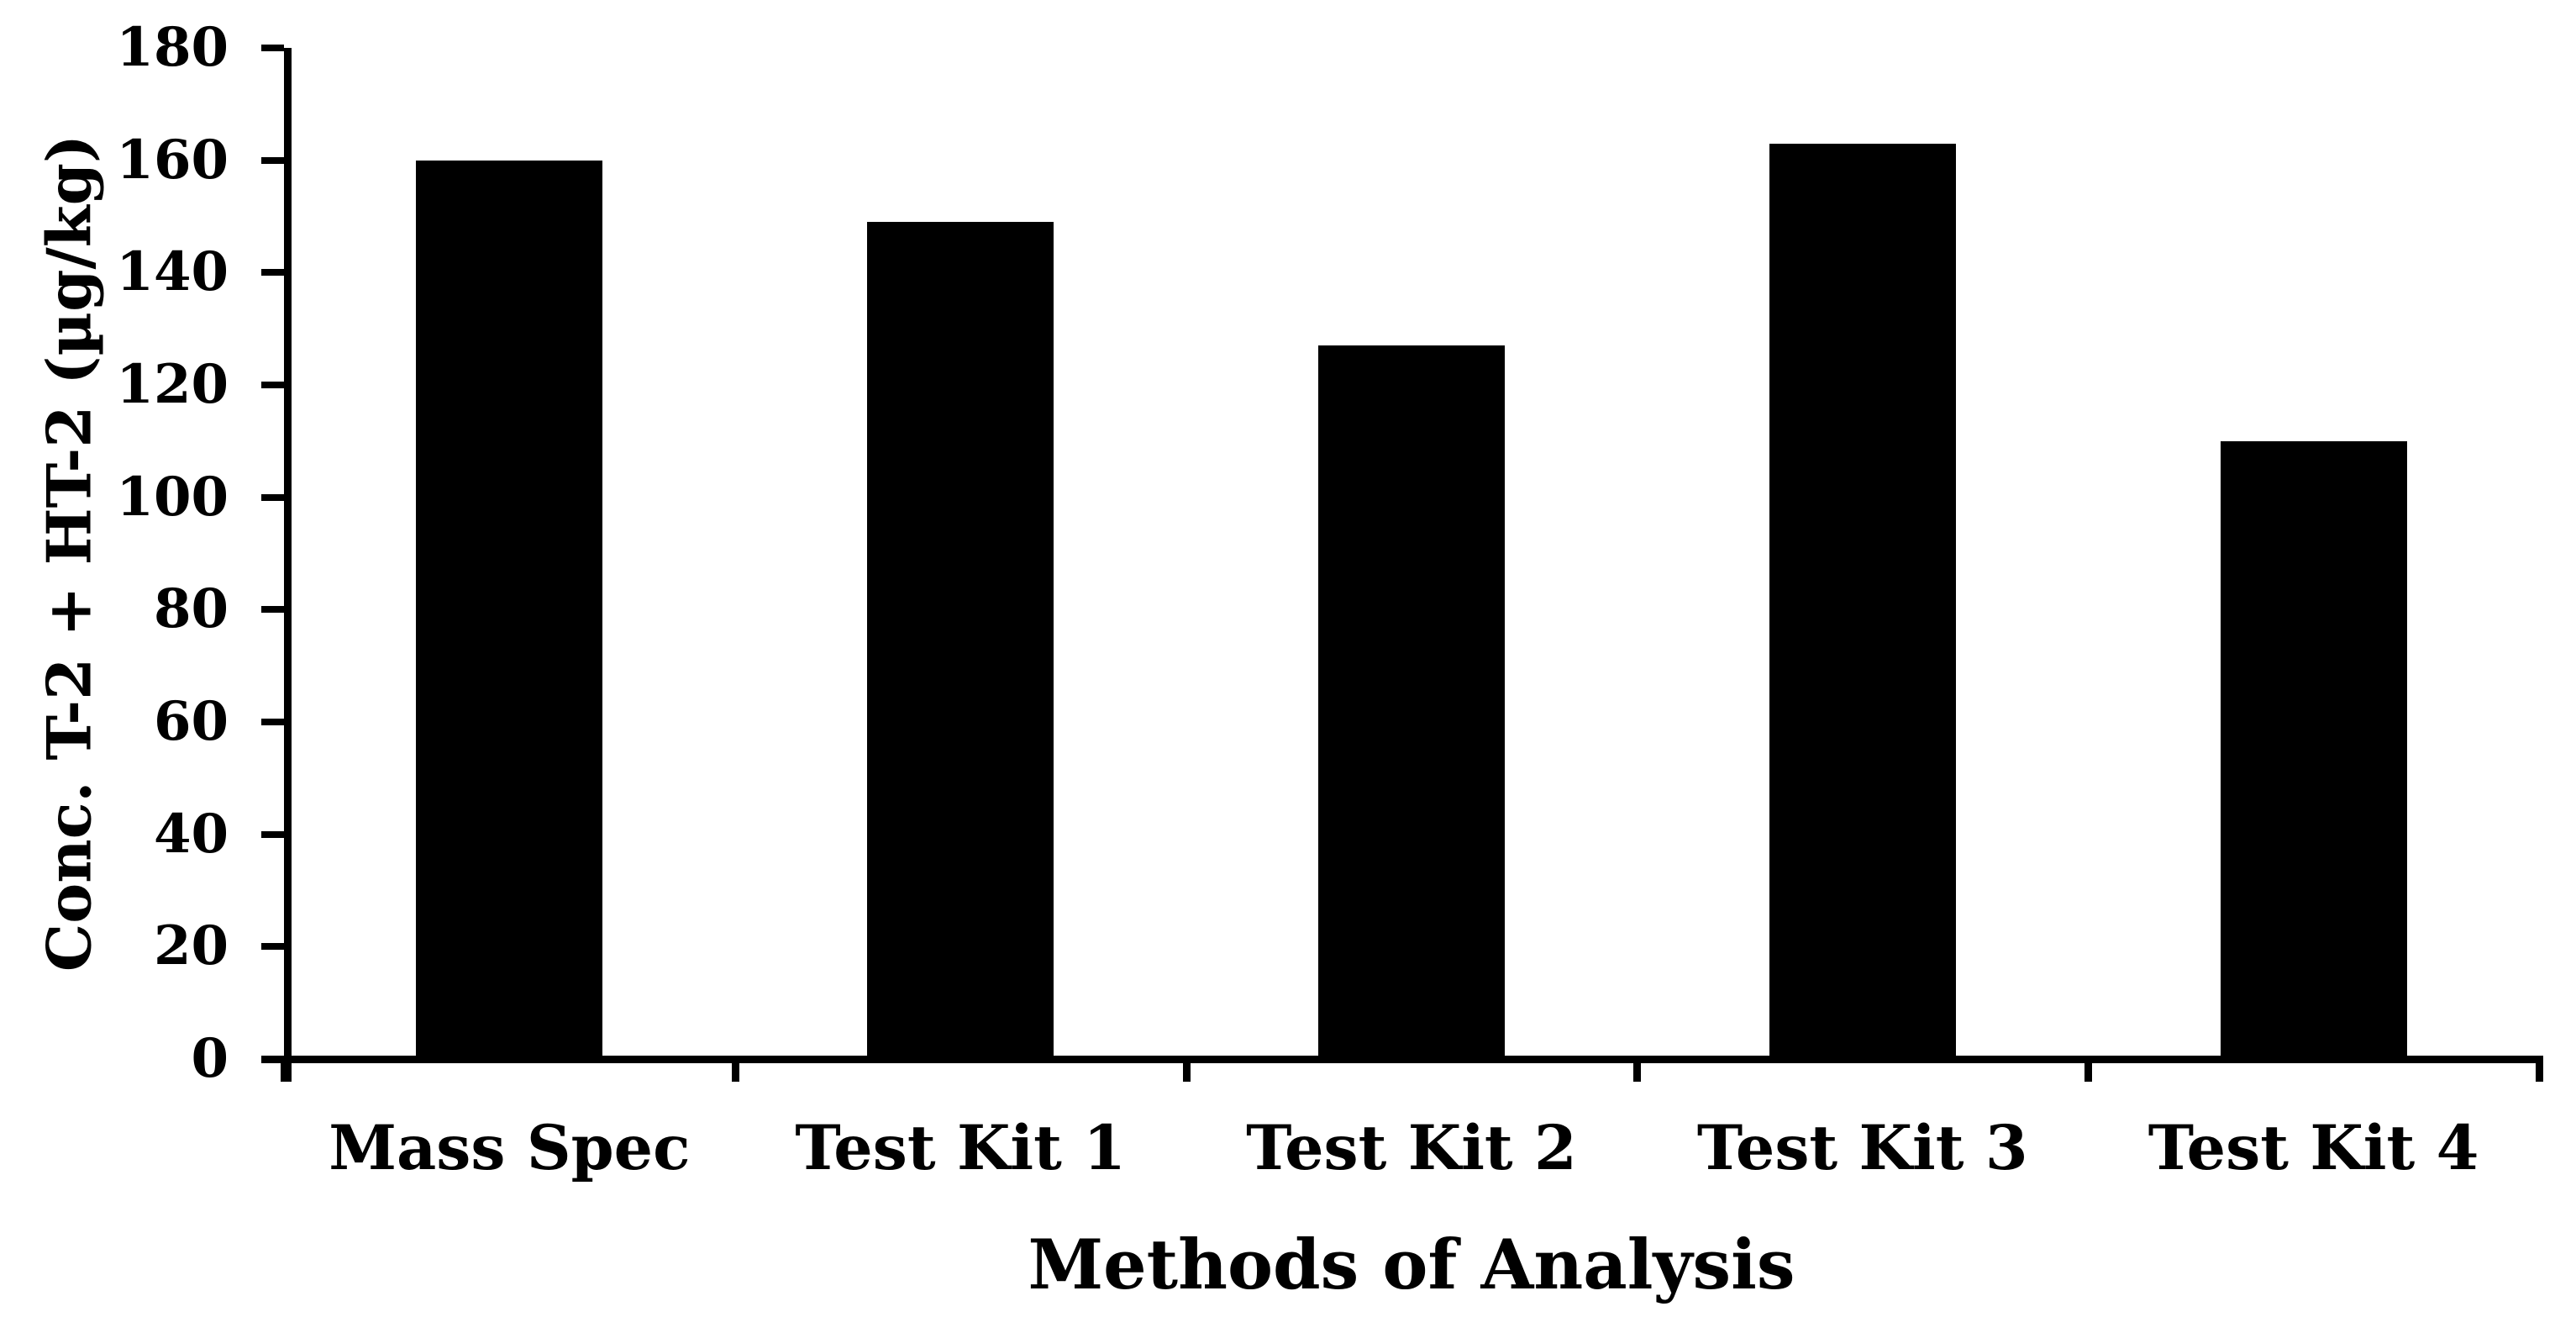  Describe the element at coordinates (288, 565) in the screenshot. I see `y-axis-line` at that location.